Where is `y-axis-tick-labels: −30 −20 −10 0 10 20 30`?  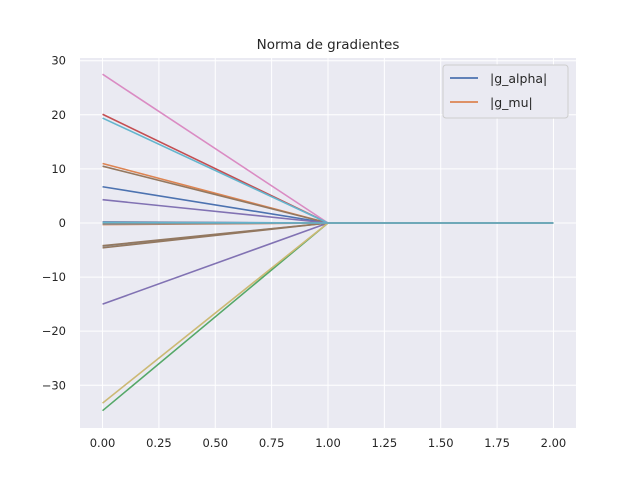
y-axis-tick-labels: −30 −20 −10 0 10 20 30 is located at coordinates (54, 223).